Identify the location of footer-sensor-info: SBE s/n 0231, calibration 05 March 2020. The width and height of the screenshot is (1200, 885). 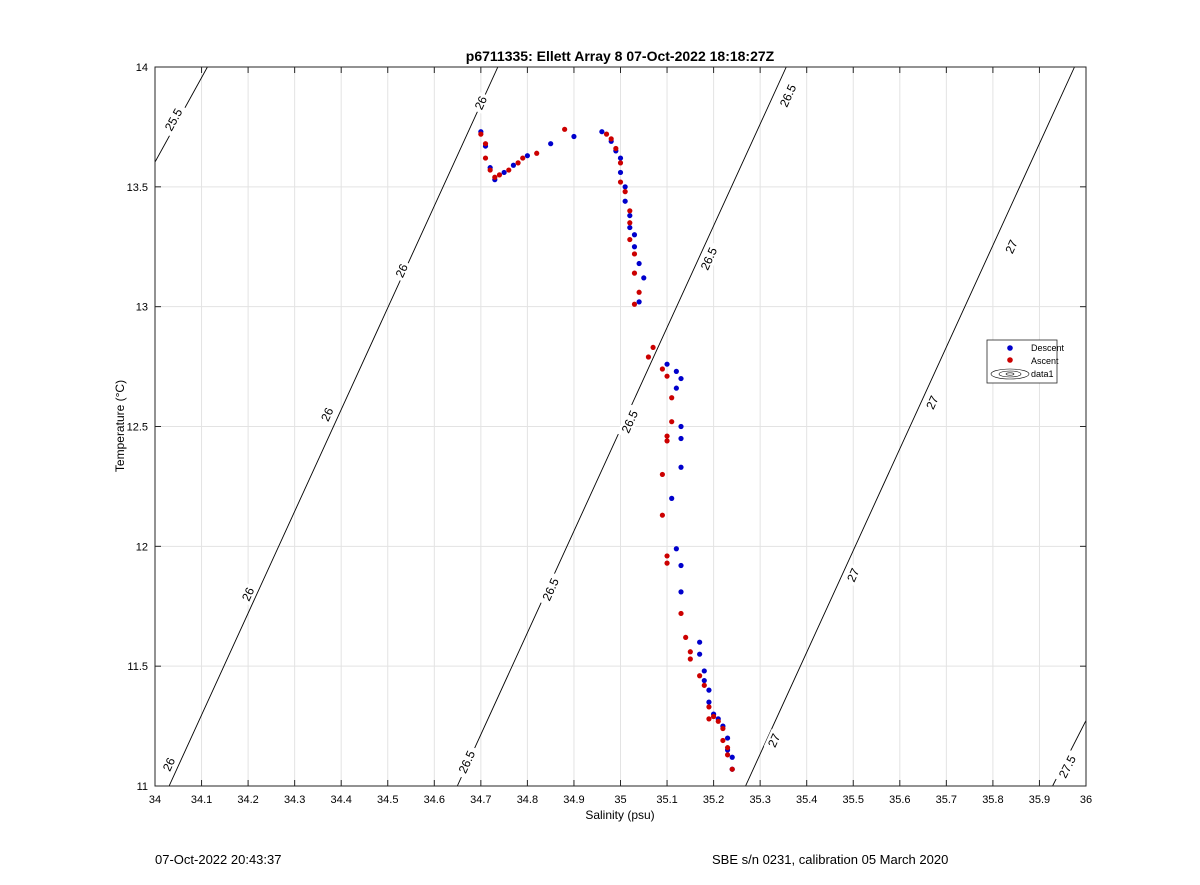
(830, 859).